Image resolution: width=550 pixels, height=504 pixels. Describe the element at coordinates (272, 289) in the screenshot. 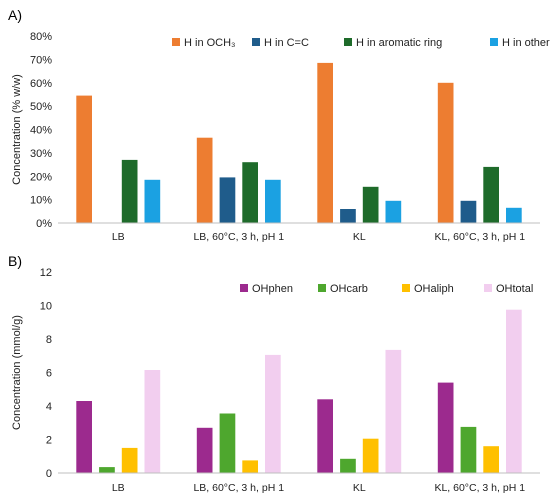

I see `legend-label: OHphen` at that location.